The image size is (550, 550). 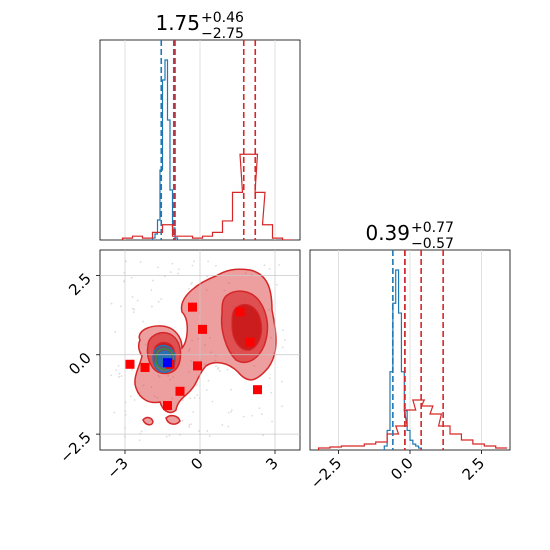 What do you see at coordinates (432, 244) in the screenshot?
I see `br-title-minus: −0.57` at bounding box center [432, 244].